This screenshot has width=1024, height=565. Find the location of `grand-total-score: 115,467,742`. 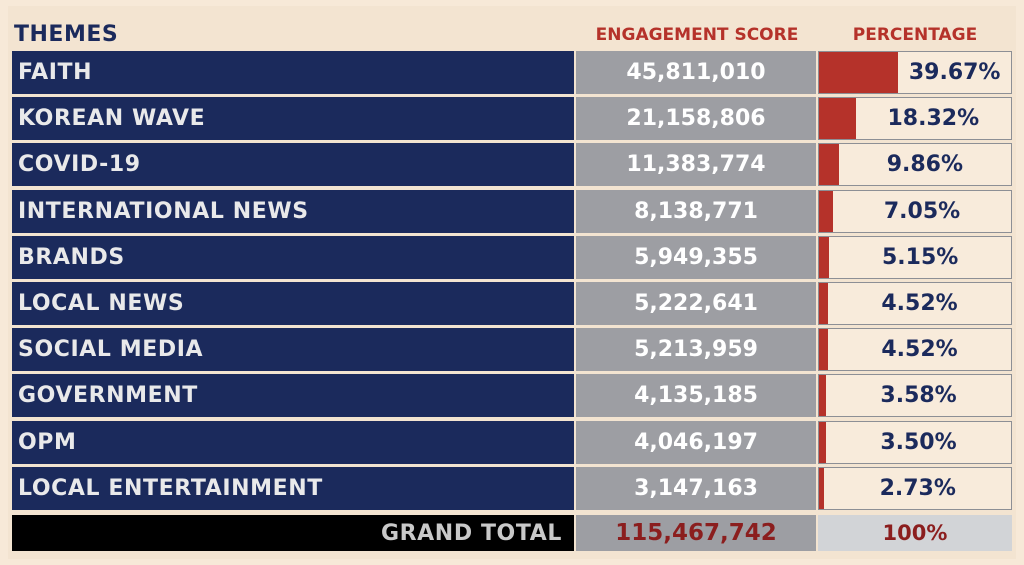

grand-total-score: 115,467,742 is located at coordinates (696, 533).